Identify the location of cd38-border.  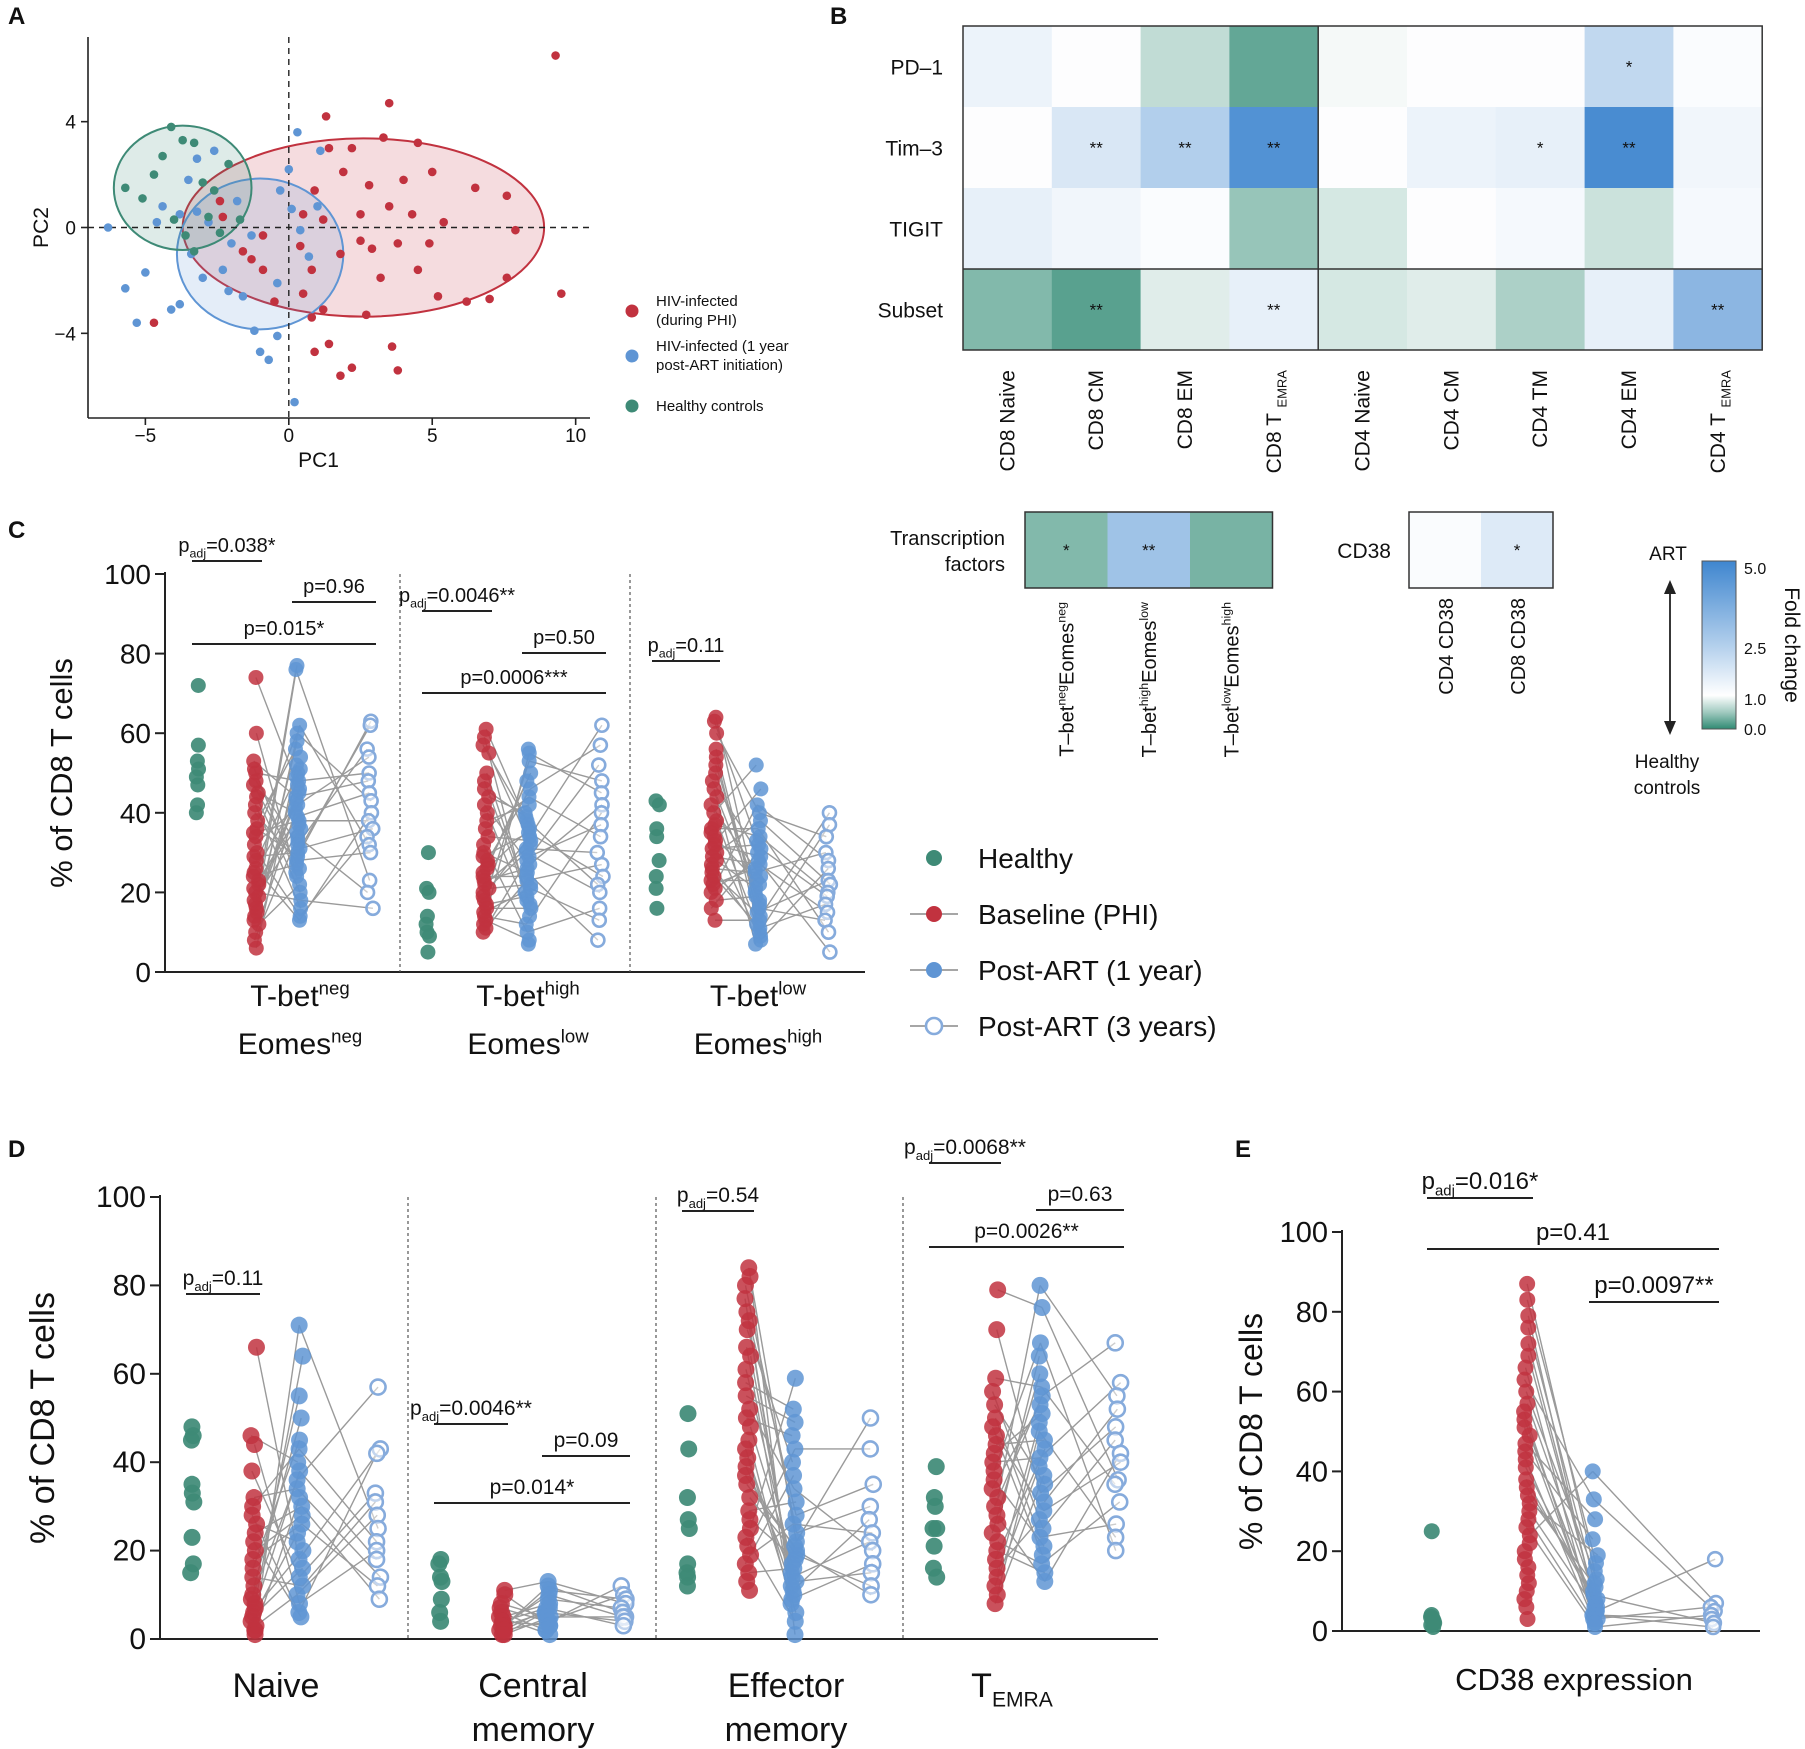
(1481, 550).